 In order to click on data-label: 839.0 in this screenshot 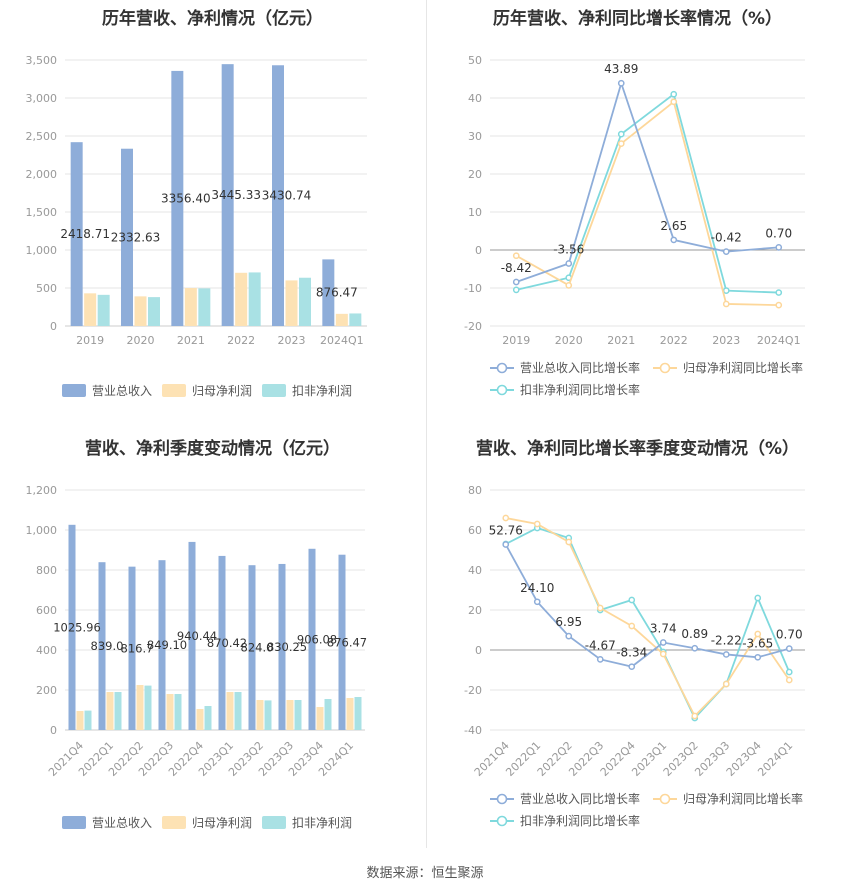, I will do `click(107, 646)`.